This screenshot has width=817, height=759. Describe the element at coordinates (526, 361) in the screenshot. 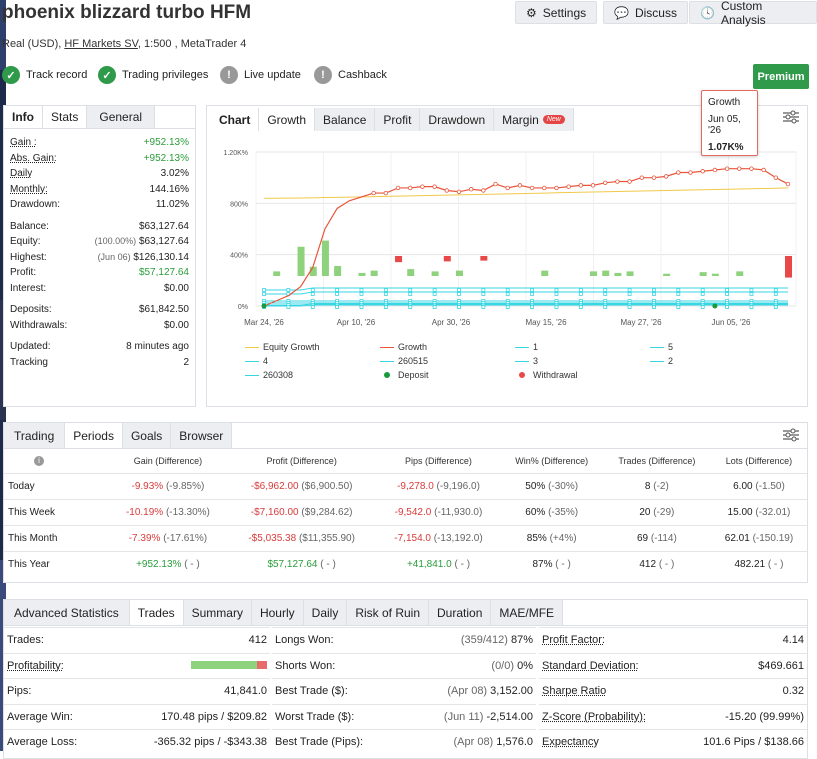

I see `legend-item: 3` at that location.